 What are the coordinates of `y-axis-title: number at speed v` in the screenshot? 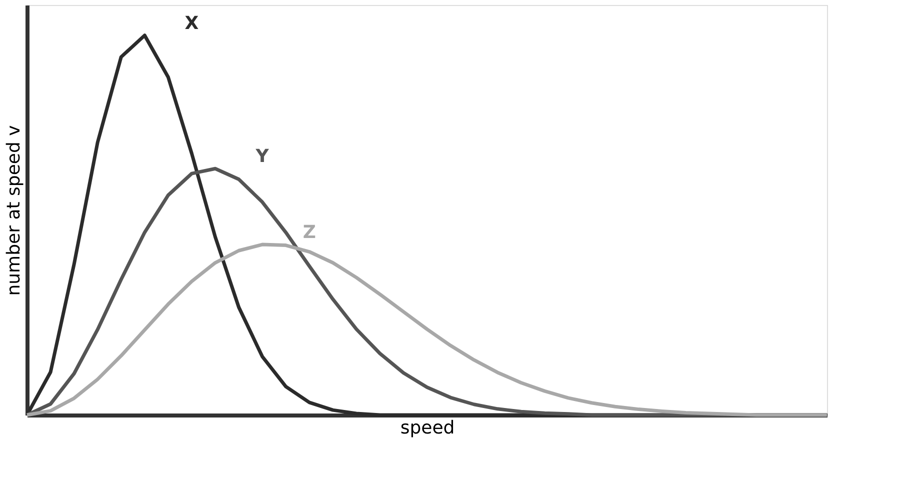 It's located at (14, 210).